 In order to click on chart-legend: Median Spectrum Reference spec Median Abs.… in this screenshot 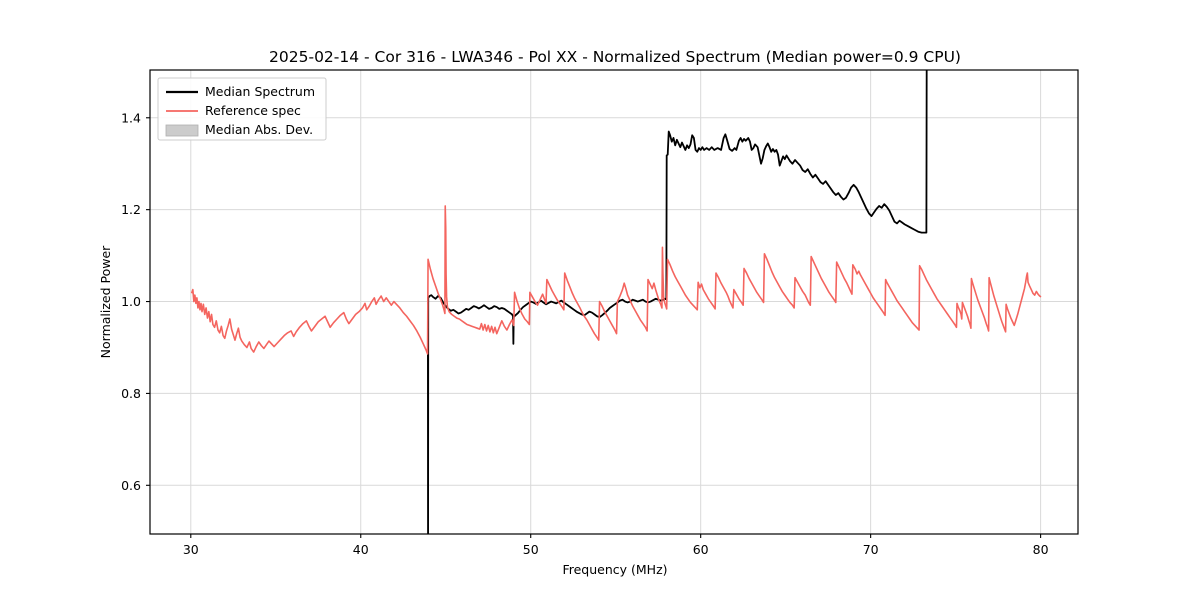, I will do `click(242, 109)`.